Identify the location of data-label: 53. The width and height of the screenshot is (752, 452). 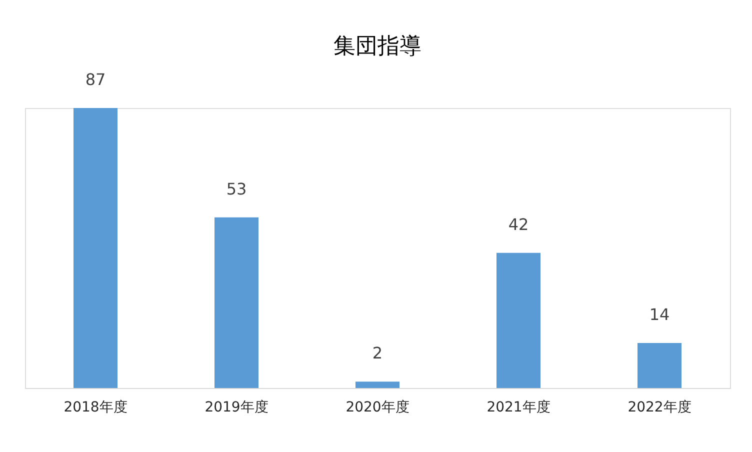
(236, 188).